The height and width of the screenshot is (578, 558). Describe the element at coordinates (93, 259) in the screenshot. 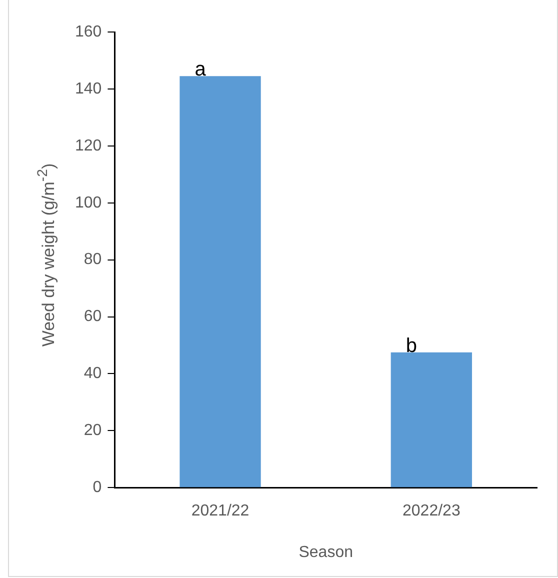

I see `y-tick-label: 80` at that location.